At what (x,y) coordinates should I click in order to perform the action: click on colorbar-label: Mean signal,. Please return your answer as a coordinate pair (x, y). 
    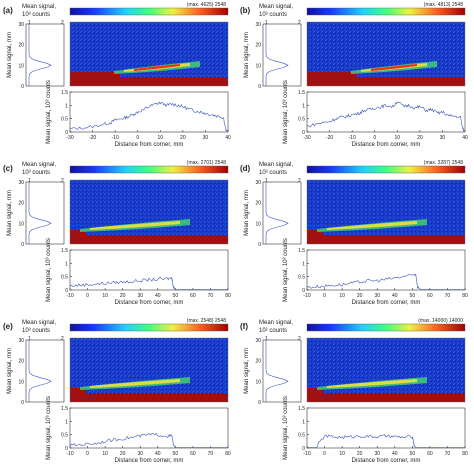
    Looking at the image, I should click on (276, 165).